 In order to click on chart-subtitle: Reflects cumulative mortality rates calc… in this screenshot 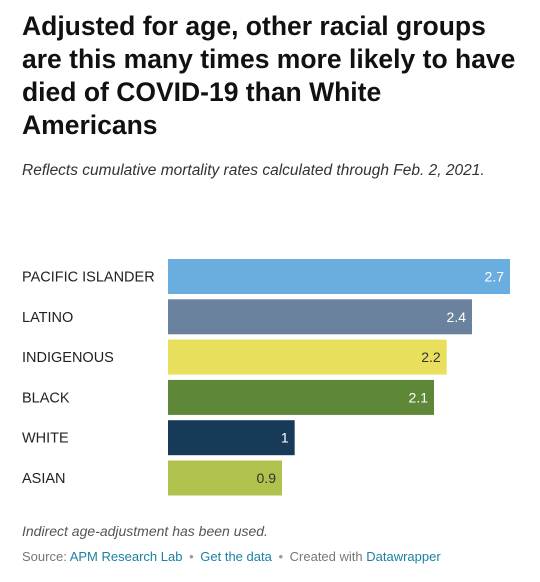, I will do `click(253, 170)`.